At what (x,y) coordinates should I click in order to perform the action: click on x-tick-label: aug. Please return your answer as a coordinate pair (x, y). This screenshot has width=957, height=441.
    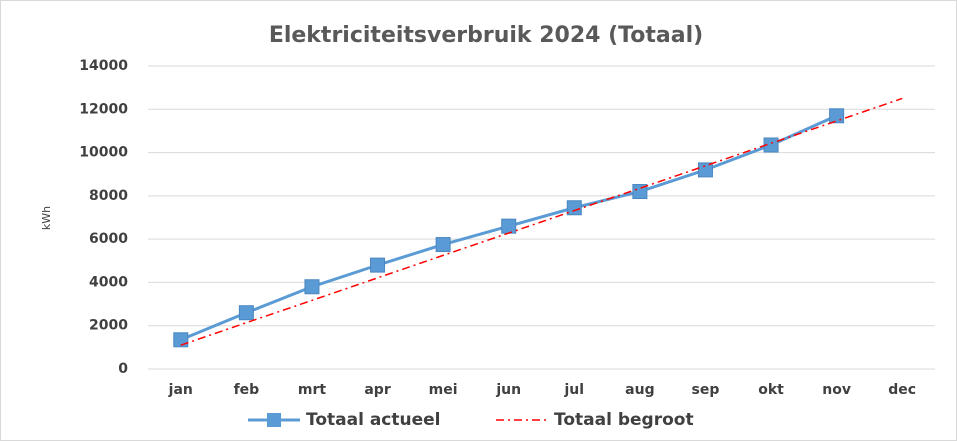
    Looking at the image, I should click on (639, 390).